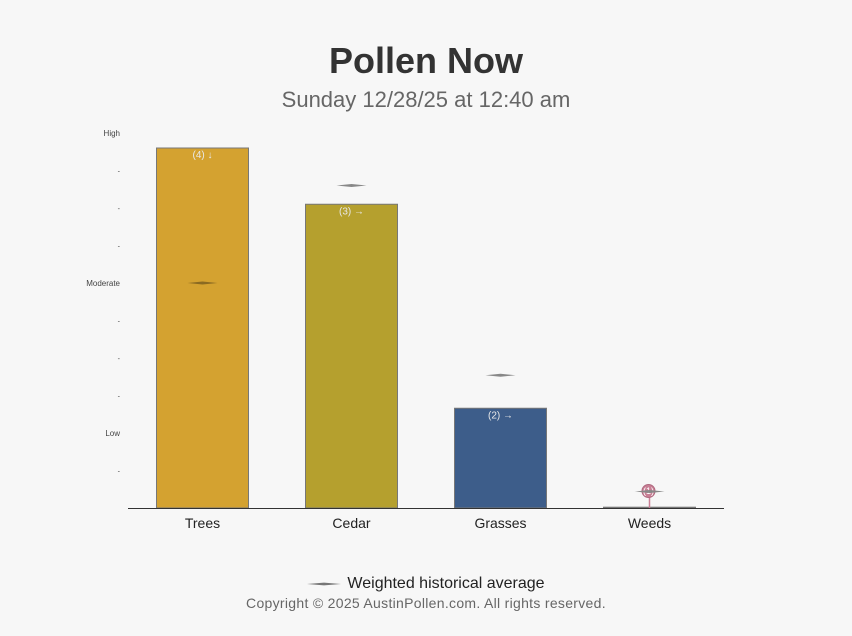 This screenshot has width=852, height=636. Describe the element at coordinates (500, 458) in the screenshot. I see `bar-grasses` at that location.